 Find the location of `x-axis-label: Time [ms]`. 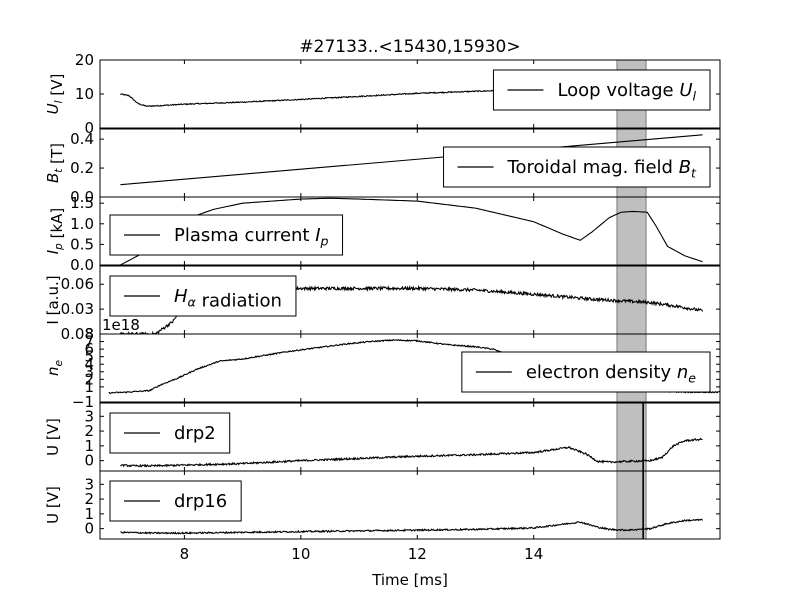

x-axis-label: Time [ms] is located at coordinates (409, 580).